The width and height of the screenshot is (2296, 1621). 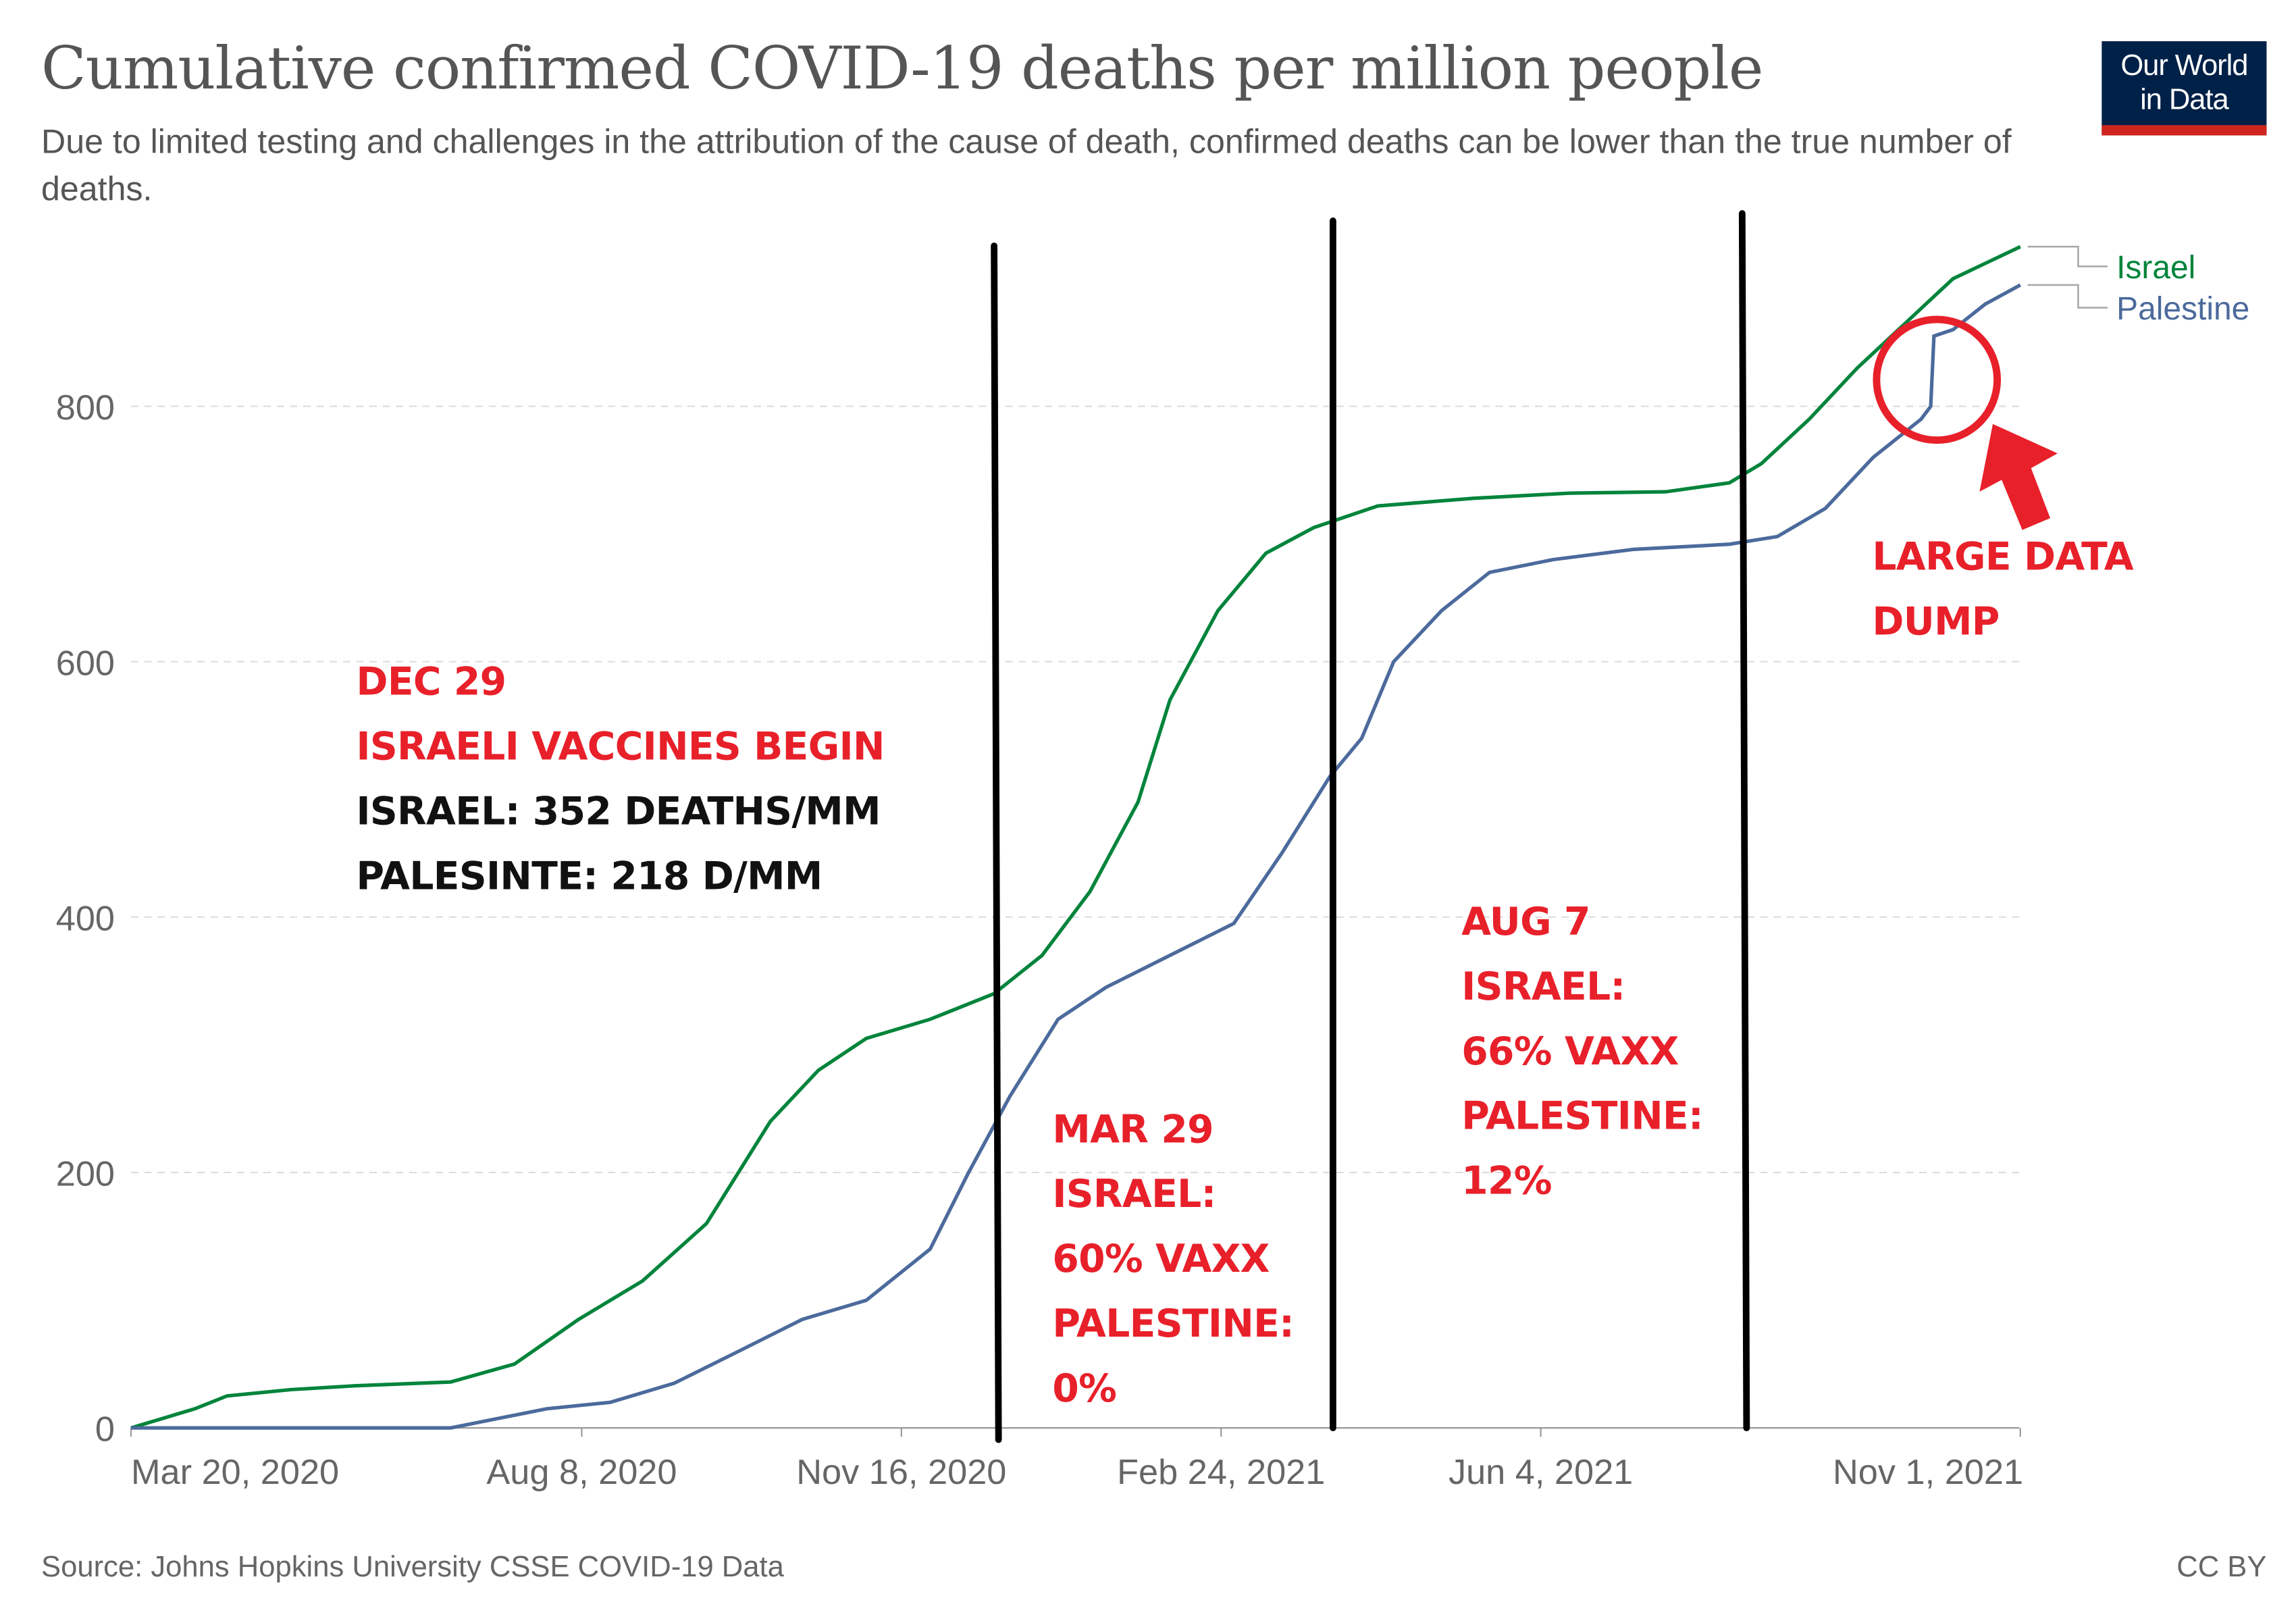 What do you see at coordinates (105, 1429) in the screenshot?
I see `y-tick-label: 0` at bounding box center [105, 1429].